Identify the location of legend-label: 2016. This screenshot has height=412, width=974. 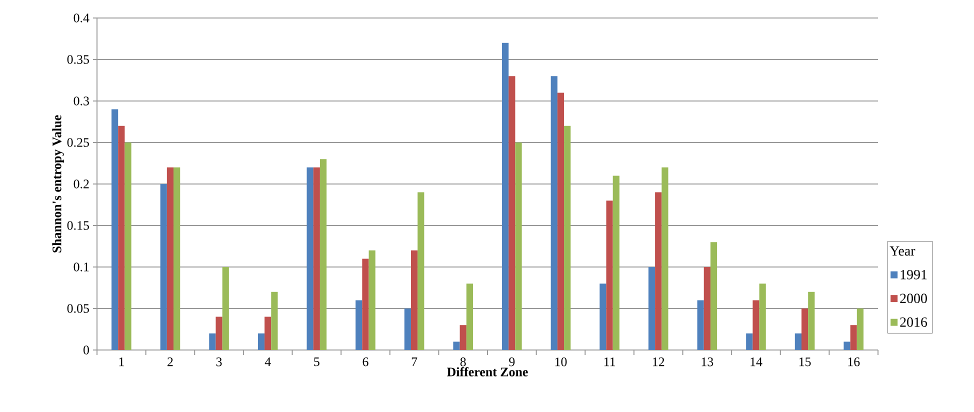
(914, 322).